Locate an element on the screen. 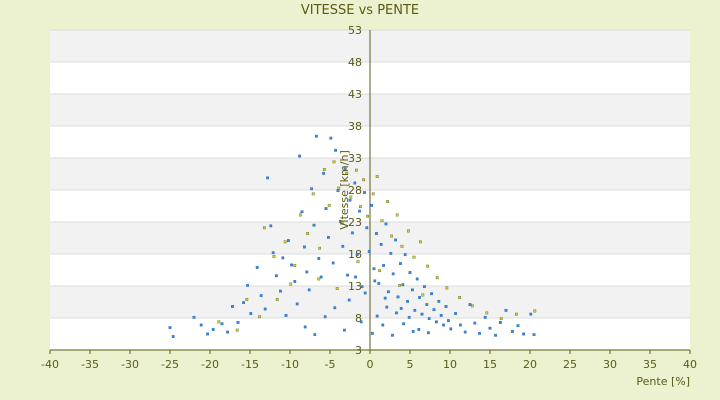 The width and height of the screenshot is (720, 400). x-tick-label: -20 is located at coordinates (210, 364).